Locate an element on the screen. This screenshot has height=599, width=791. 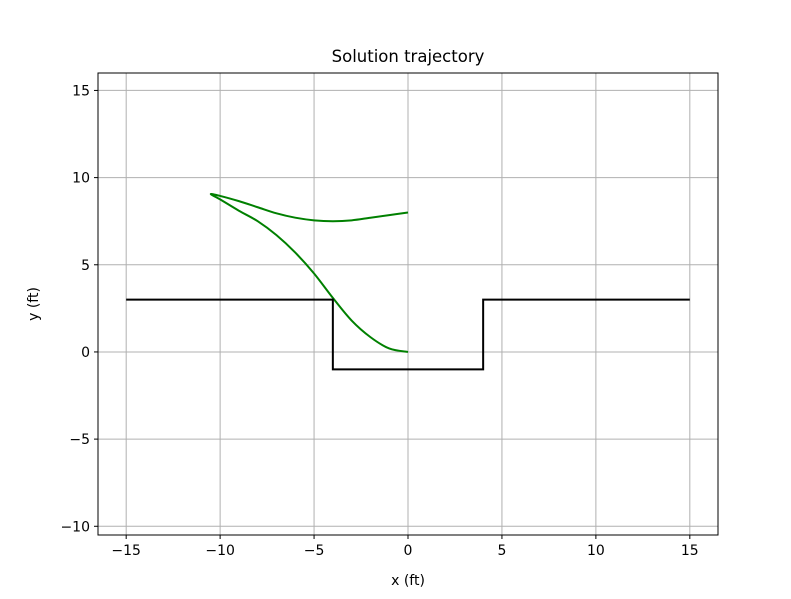
y-tick-label: 0 is located at coordinates (85, 353).